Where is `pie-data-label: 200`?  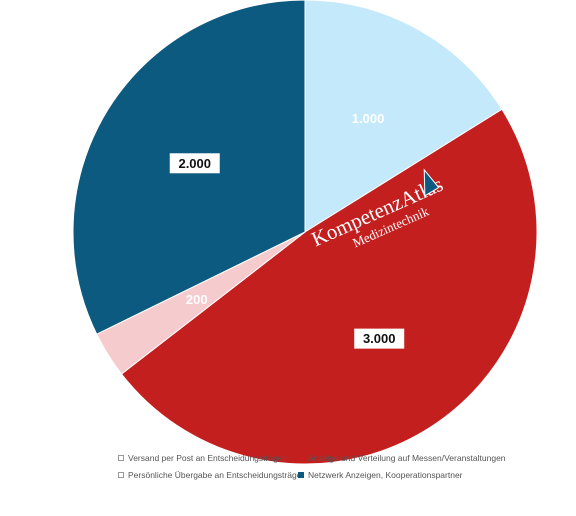
pie-data-label: 200 is located at coordinates (197, 299).